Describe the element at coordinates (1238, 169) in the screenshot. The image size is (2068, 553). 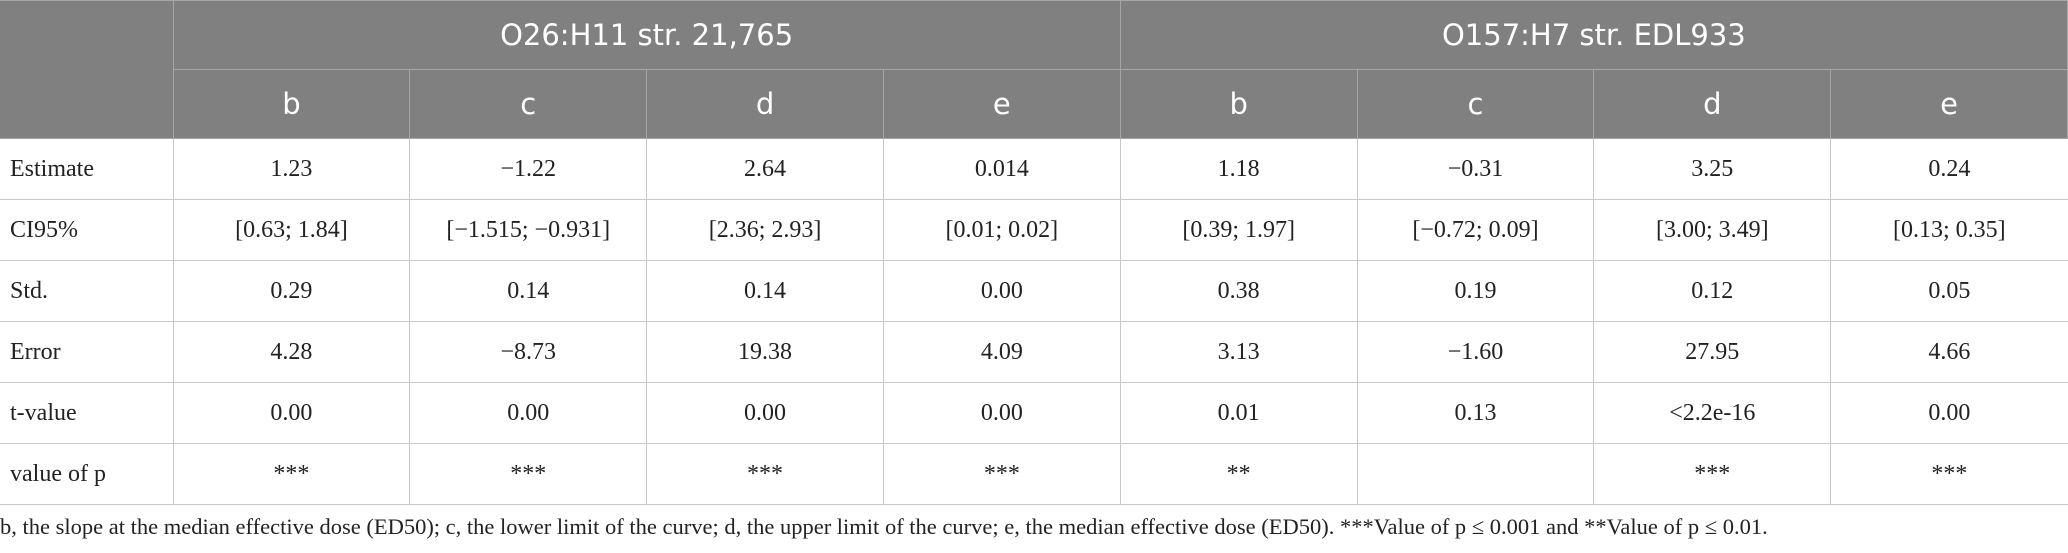
I see `table-cell: 1.18` at that location.